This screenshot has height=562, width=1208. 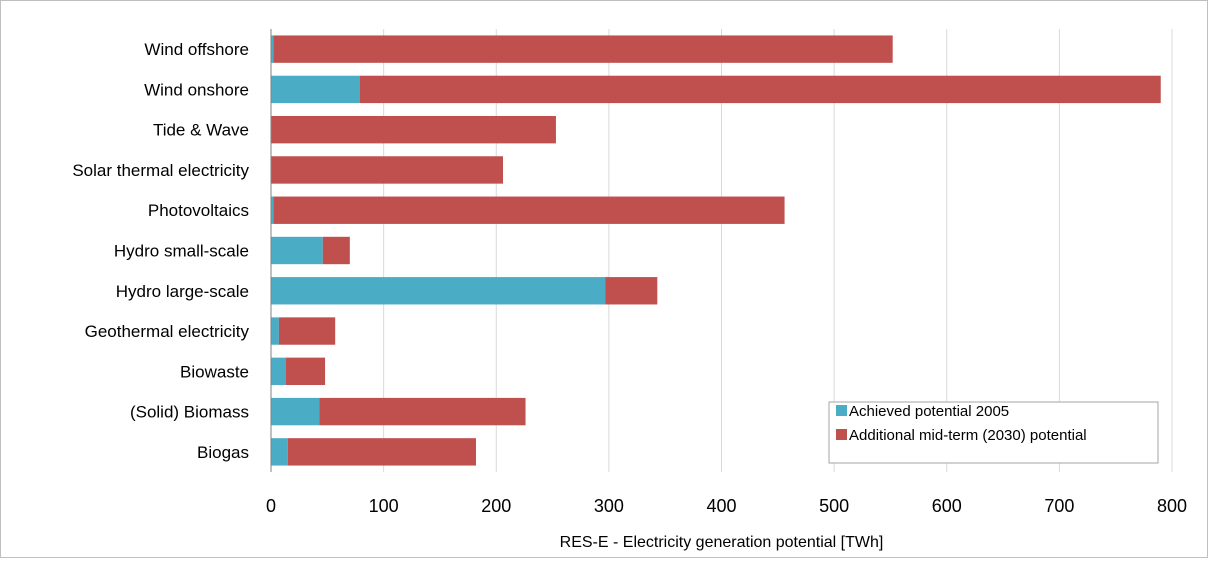 What do you see at coordinates (160, 170) in the screenshot?
I see `category-label: Solar thermal electricity` at bounding box center [160, 170].